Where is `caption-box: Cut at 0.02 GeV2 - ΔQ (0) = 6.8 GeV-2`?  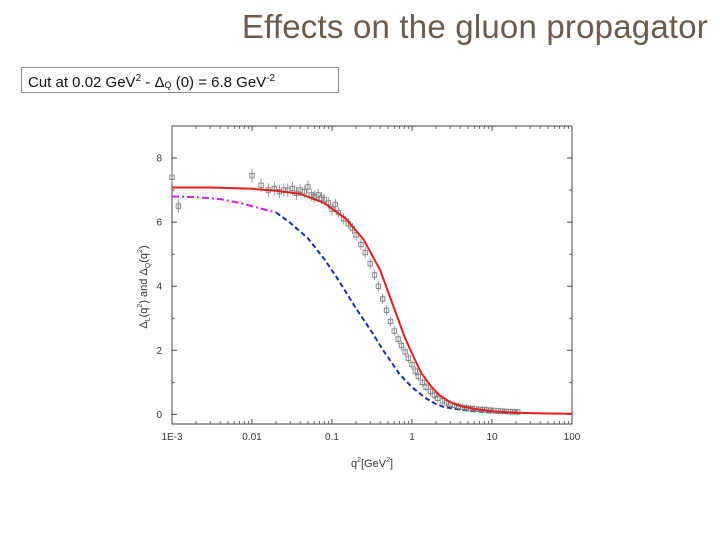
caption-box: Cut at 0.02 GeV2 - ΔQ (0) = 6.8 GeV-2 is located at coordinates (180, 80).